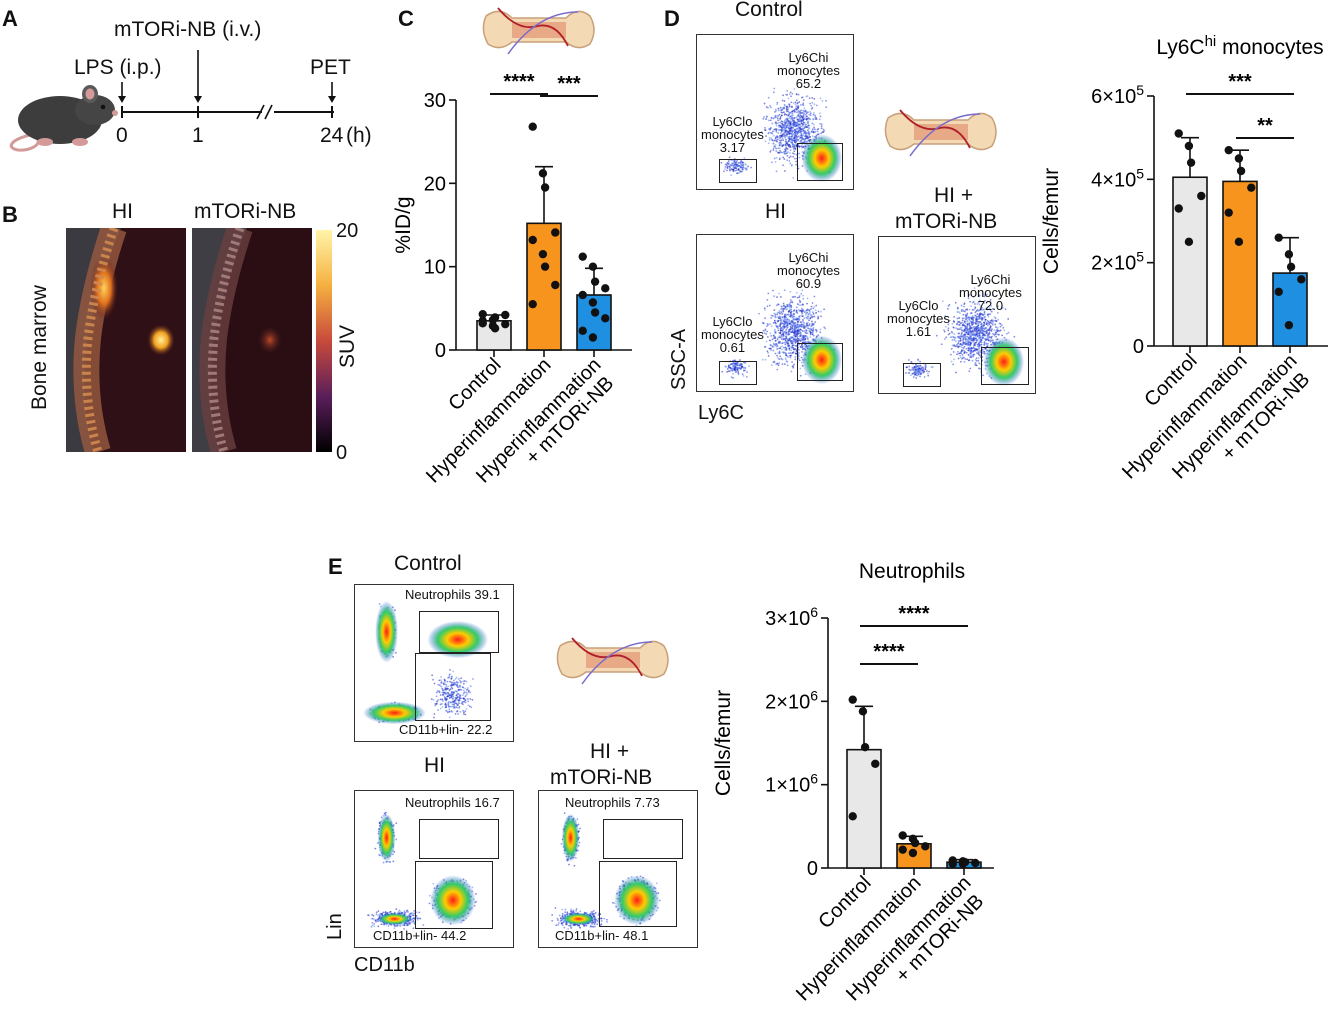  I want to click on flow-d-hi-mtori: Ly6Clo monocytes 1.61 Ly6Chi monocytes 72.0, so click(957, 315).